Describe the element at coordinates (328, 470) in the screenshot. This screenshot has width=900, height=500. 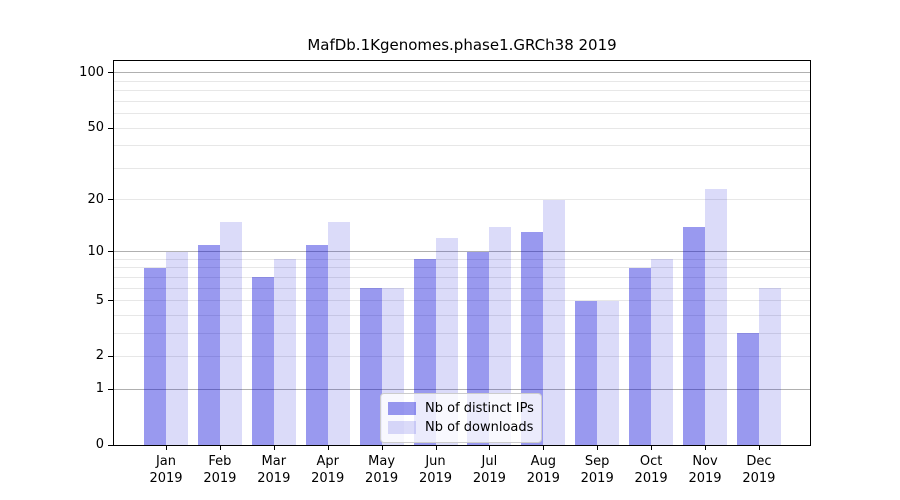
I see `x-tick-label: Apr 2019` at that location.